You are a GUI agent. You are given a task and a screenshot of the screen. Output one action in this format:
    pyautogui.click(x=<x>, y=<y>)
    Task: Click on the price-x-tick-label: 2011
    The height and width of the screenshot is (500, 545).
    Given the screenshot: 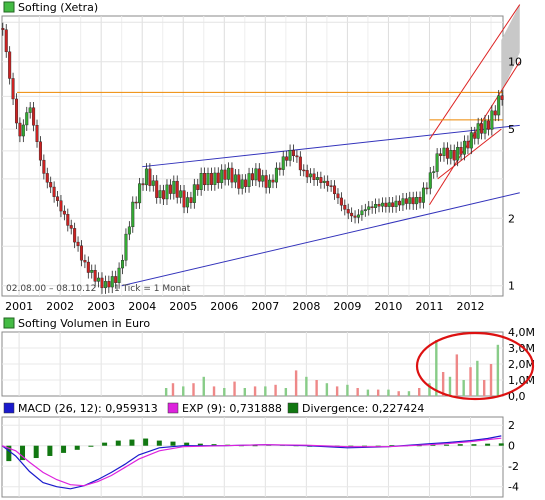 What is the action you would take?
    pyautogui.click(x=429, y=306)
    